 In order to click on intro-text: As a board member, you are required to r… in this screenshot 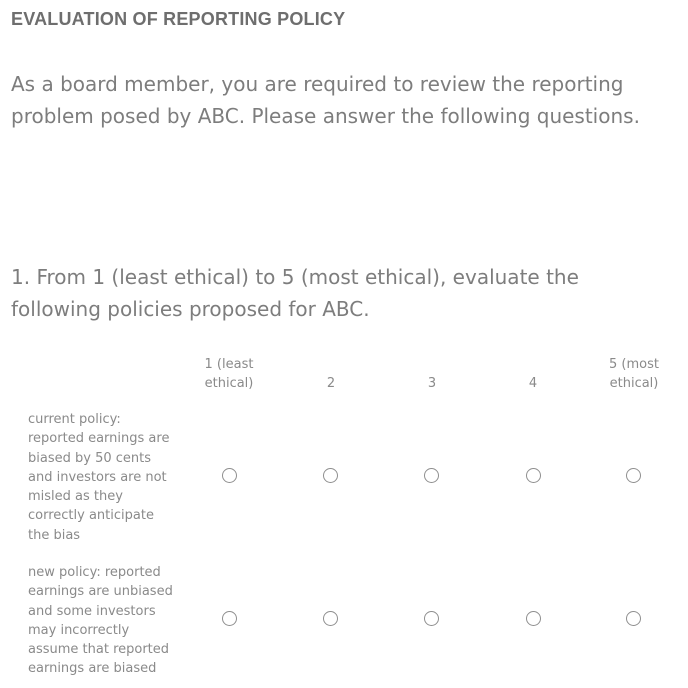, I will do `click(325, 100)`.